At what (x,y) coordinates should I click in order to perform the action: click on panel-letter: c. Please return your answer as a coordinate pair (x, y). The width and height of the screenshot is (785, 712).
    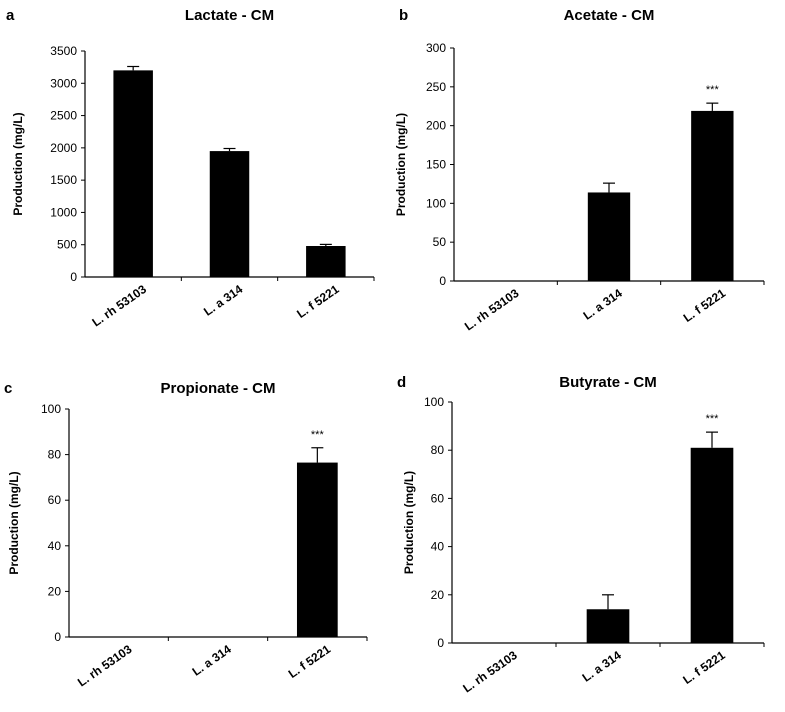
    Looking at the image, I should click on (8, 388).